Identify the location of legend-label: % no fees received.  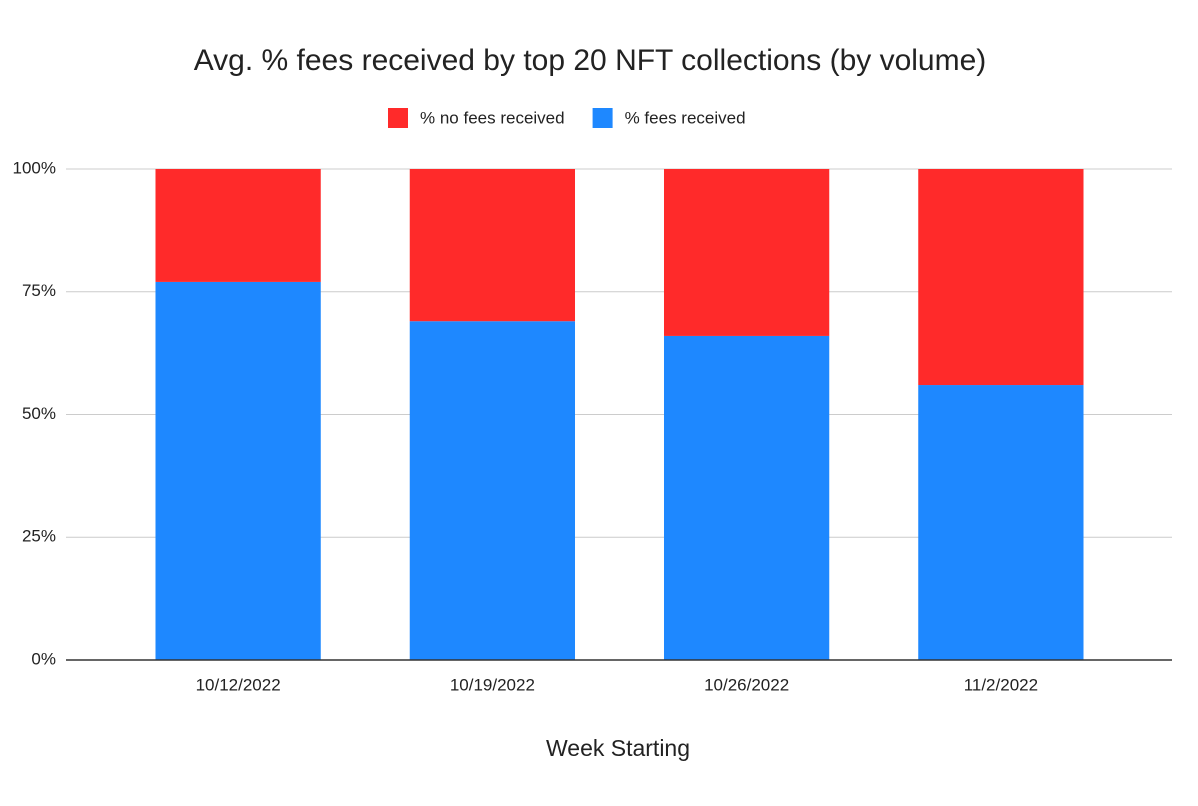
(492, 117).